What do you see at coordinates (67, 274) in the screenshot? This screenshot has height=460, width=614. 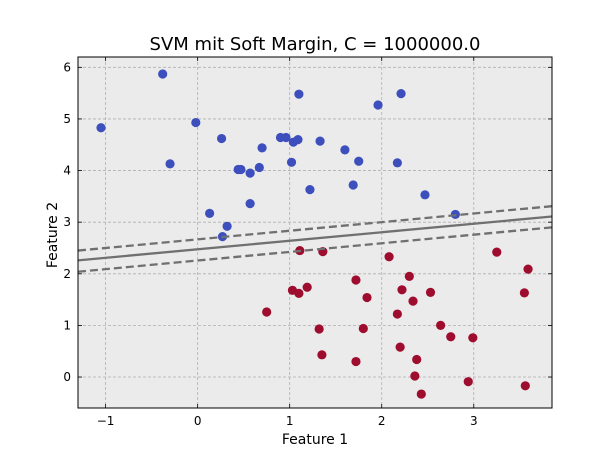 I see `y-tick-label: 2` at bounding box center [67, 274].